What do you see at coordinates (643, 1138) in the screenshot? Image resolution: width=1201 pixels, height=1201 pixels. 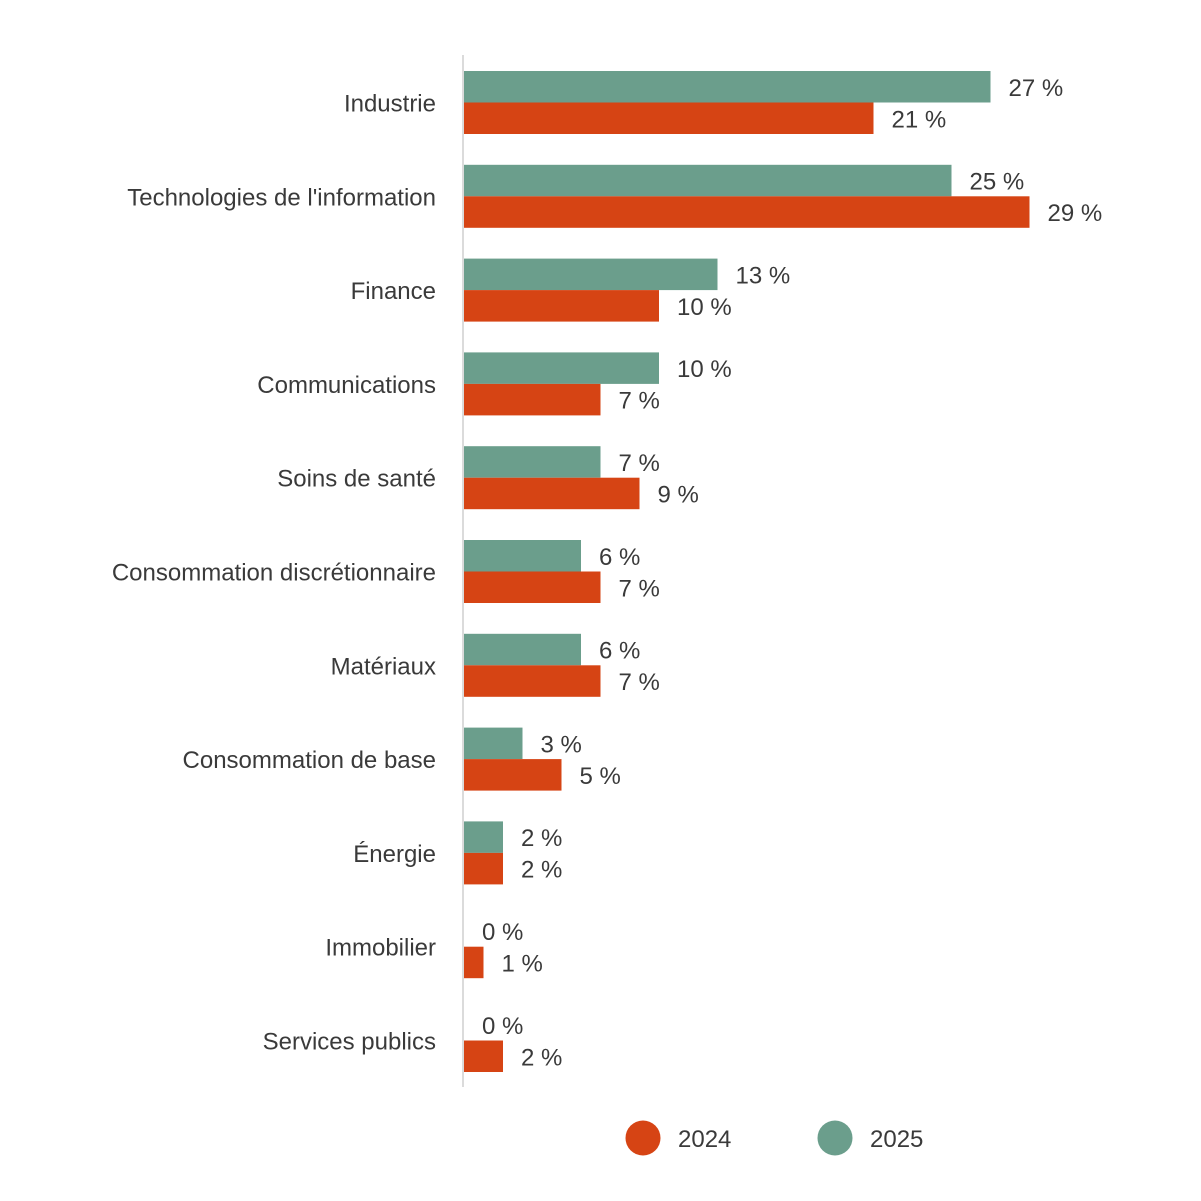 I see `legend-marker-2024` at bounding box center [643, 1138].